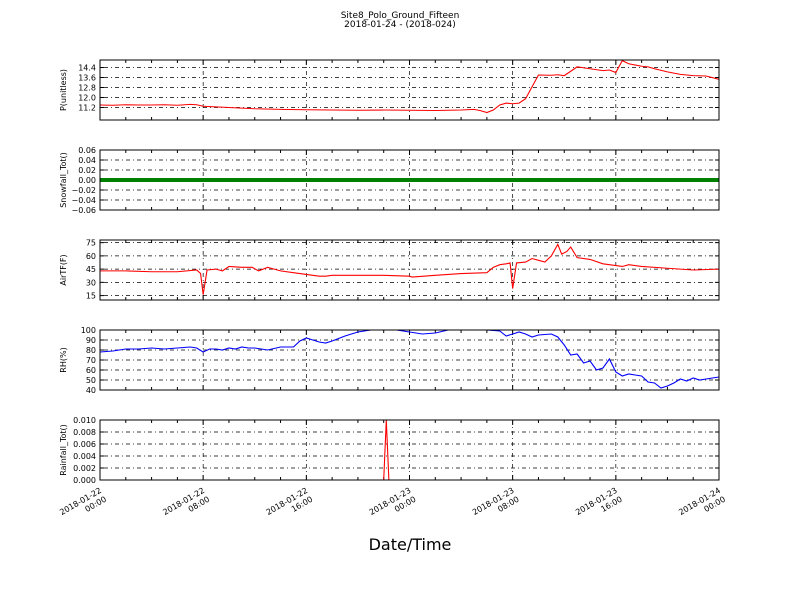 This screenshot has height=600, width=800. Describe the element at coordinates (91, 340) in the screenshot. I see `y-tick-label: 90` at that location.